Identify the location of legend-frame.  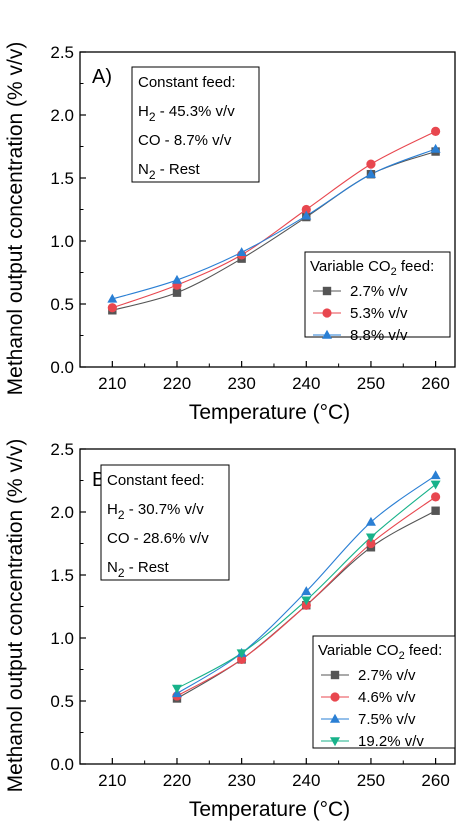
(384, 692).